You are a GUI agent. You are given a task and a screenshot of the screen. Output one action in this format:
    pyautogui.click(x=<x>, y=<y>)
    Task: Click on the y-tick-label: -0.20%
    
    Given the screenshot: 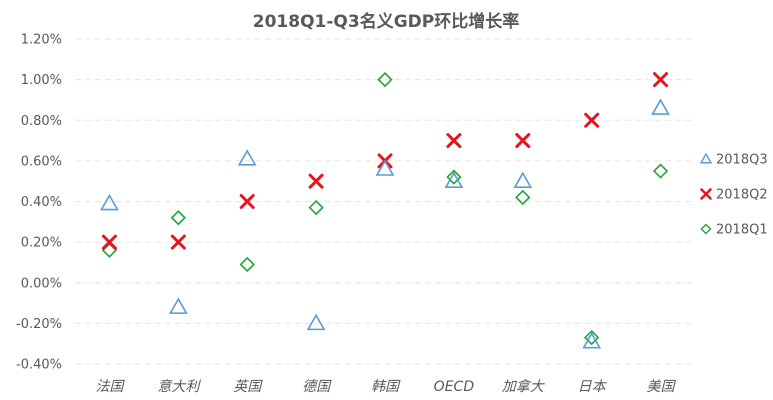 What is the action you would take?
    pyautogui.click(x=39, y=324)
    